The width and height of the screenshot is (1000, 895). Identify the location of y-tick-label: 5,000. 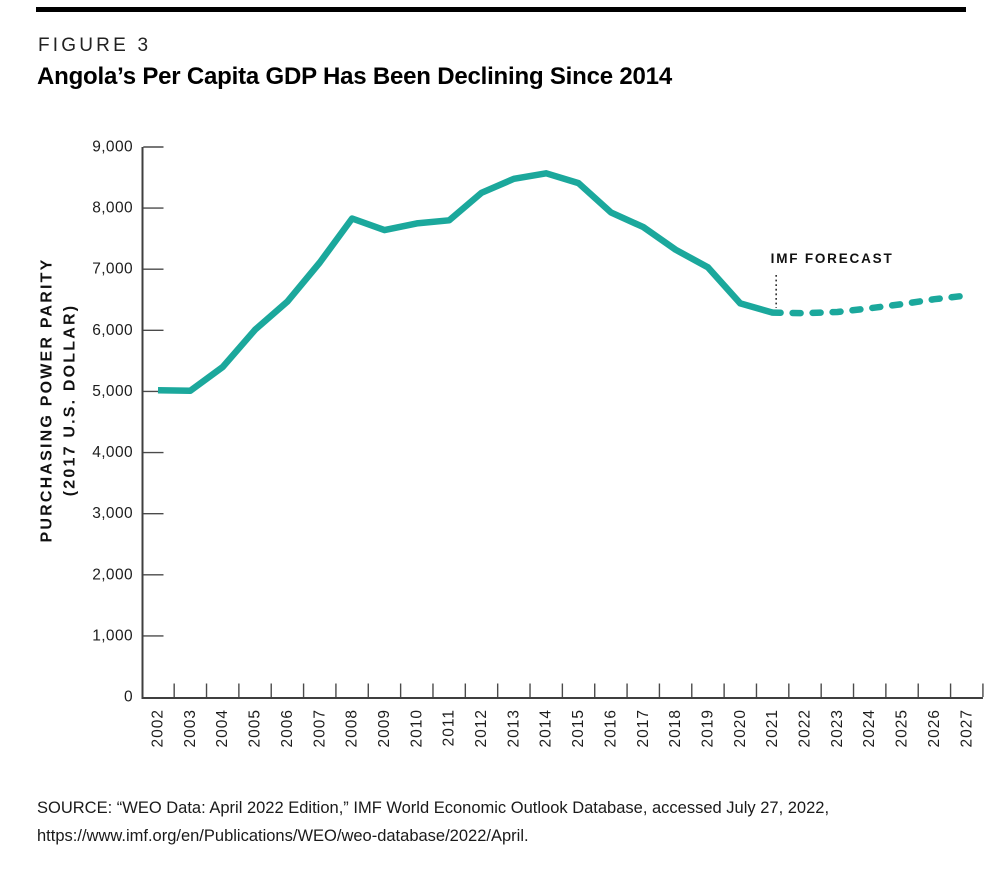
(112, 391).